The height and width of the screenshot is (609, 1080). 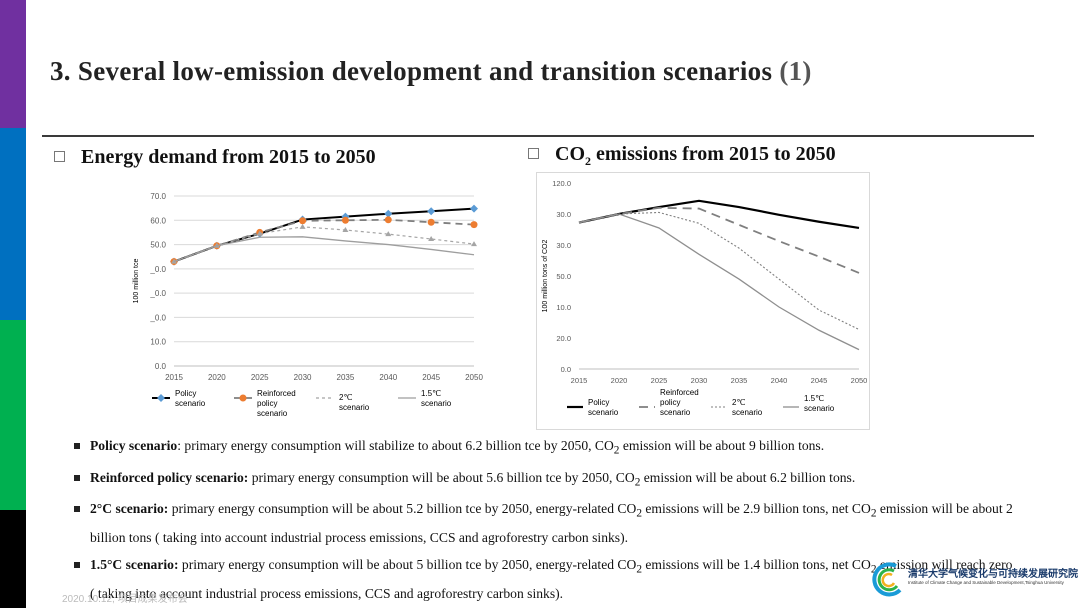 What do you see at coordinates (616, 450) in the screenshot?
I see `bullet-policy-sub: 2` at bounding box center [616, 450].